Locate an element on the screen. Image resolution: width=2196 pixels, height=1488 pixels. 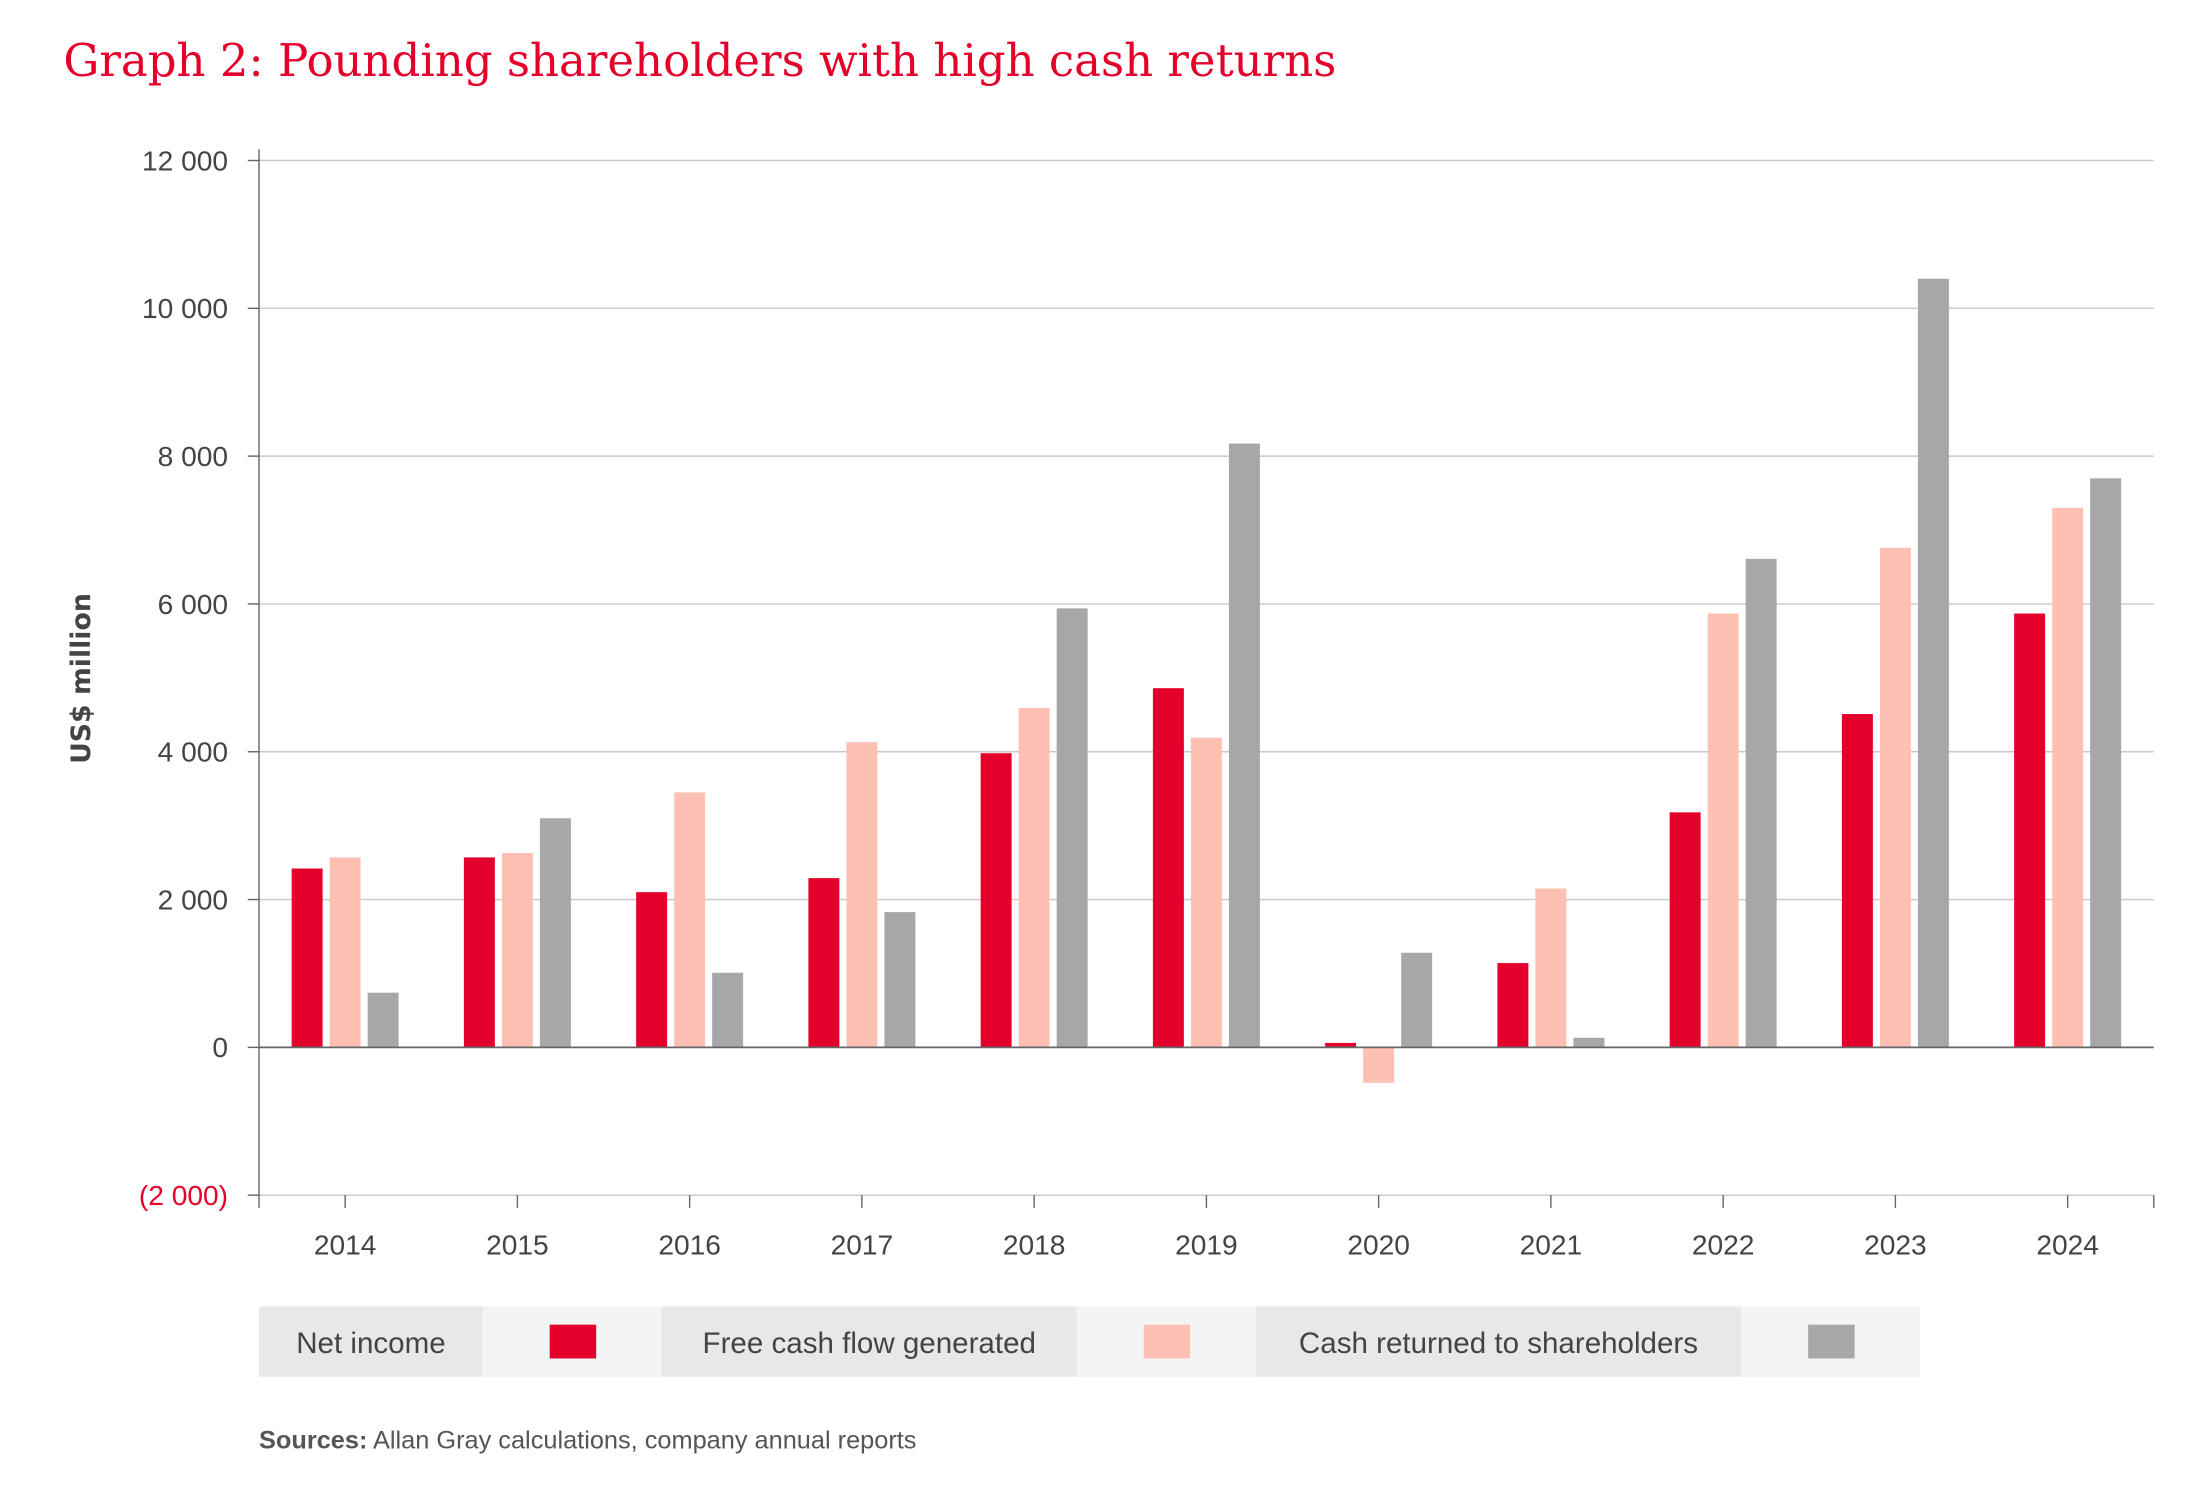
bar-net-income-2015 is located at coordinates (479, 952).